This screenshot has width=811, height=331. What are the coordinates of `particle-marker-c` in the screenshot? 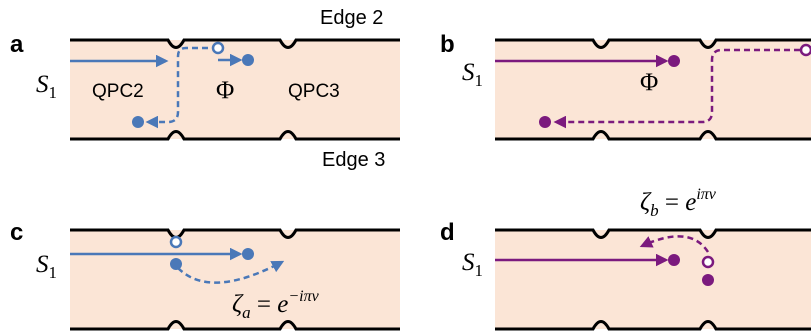 It's located at (176, 264).